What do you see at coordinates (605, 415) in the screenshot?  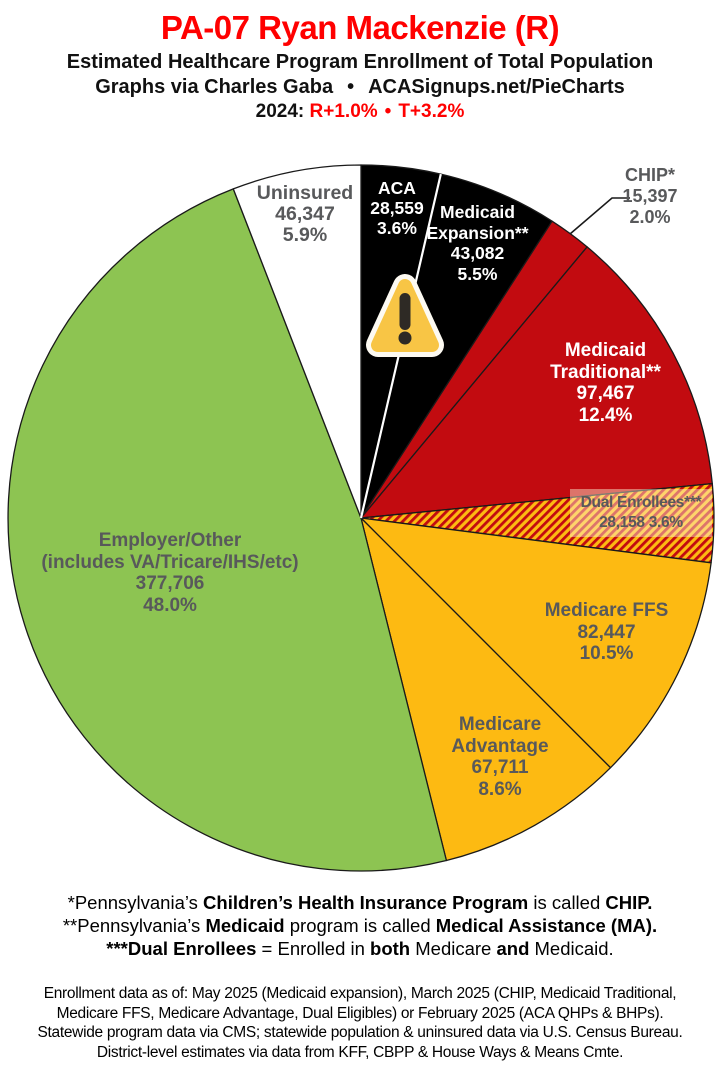 I see `slice-percent: 12.4%` at bounding box center [605, 415].